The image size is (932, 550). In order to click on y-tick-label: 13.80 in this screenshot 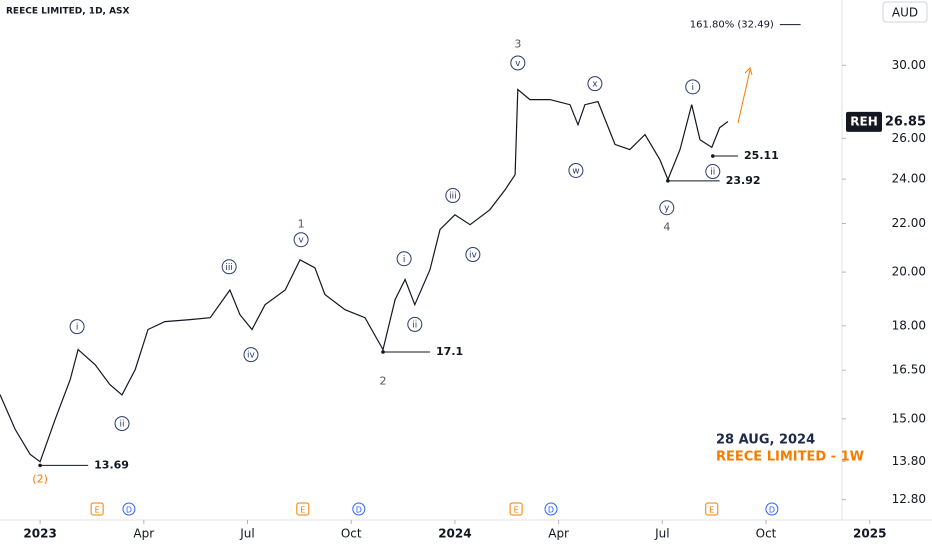, I will do `click(909, 461)`.